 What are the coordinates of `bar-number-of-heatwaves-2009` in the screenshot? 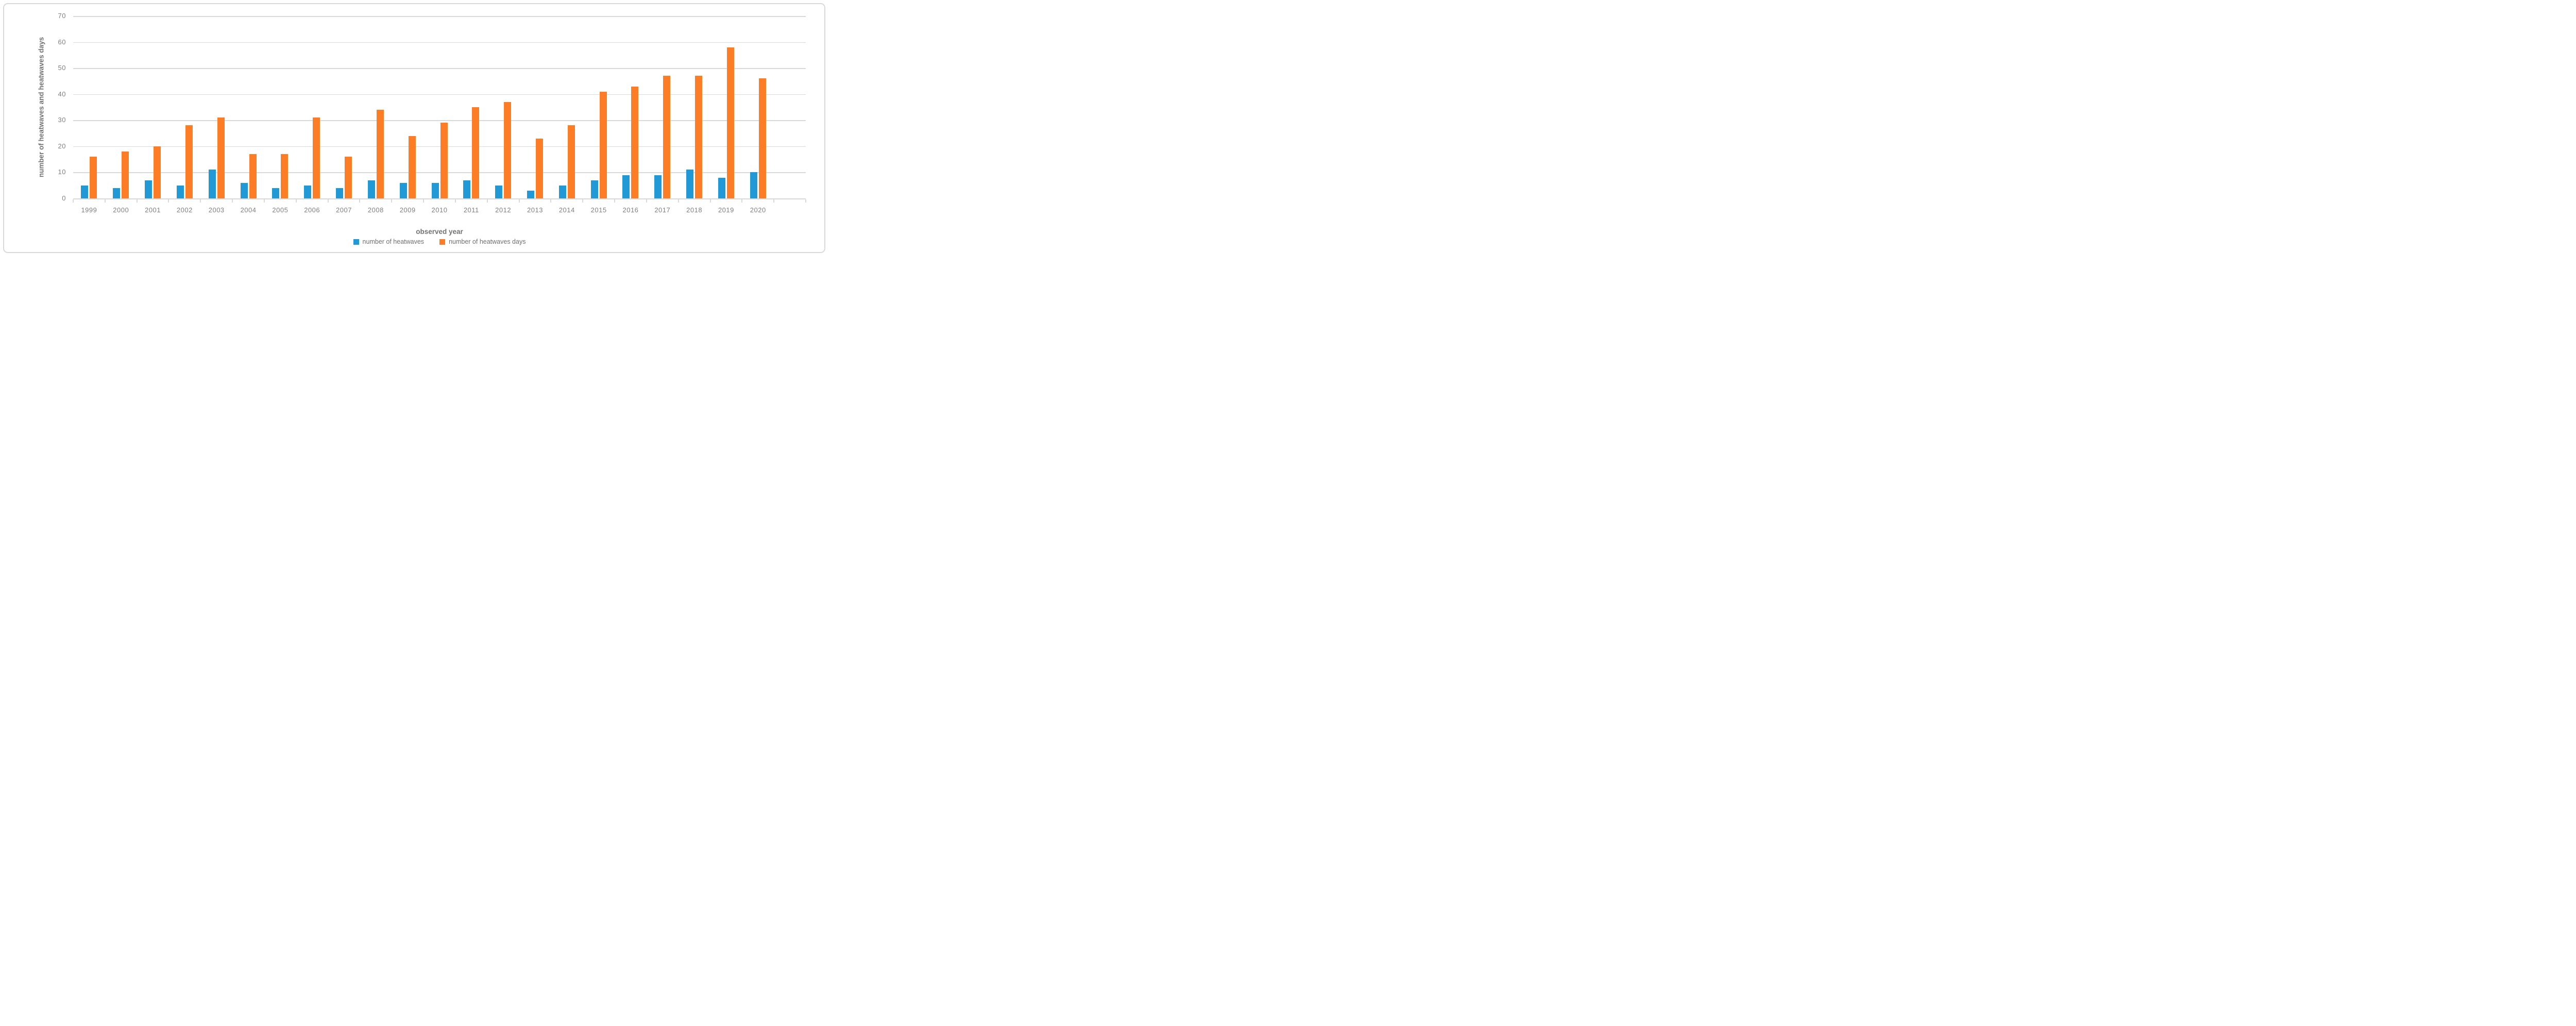 It's located at (403, 190).